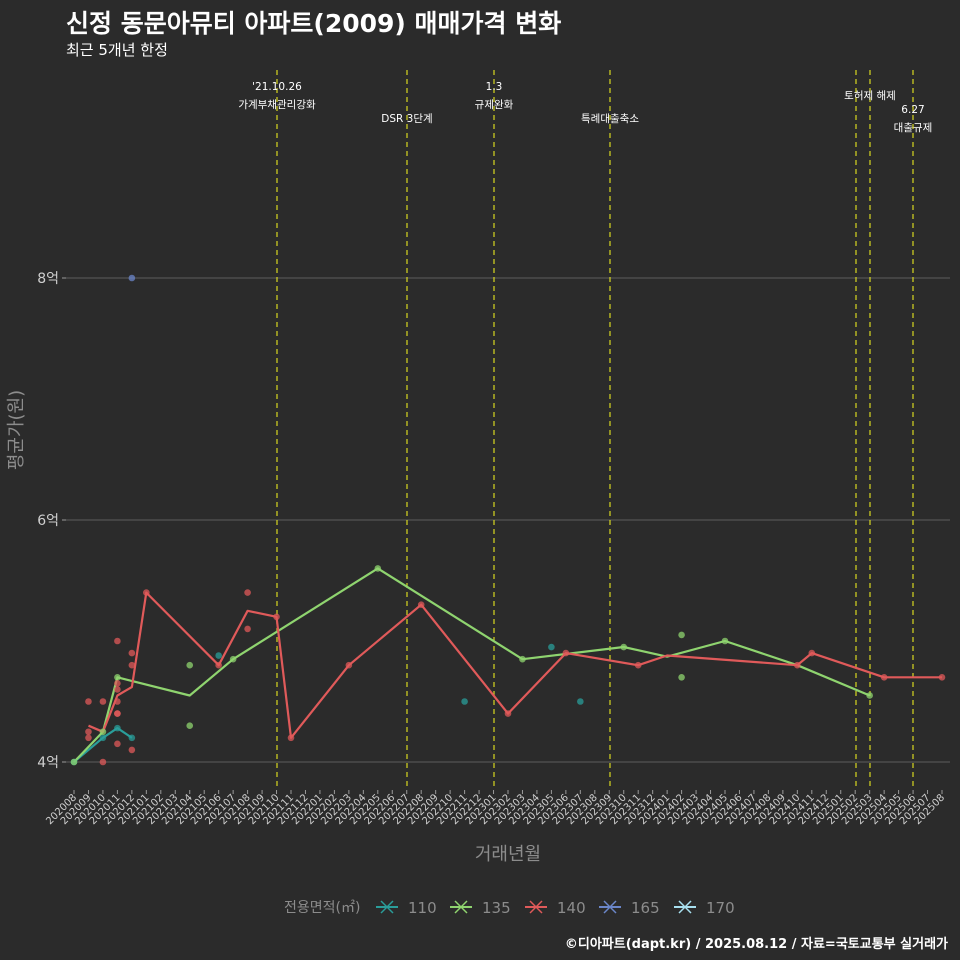 This screenshot has width=960, height=960. Describe the element at coordinates (277, 105) in the screenshot. I see `event-label: 가계부채관리강화` at that location.